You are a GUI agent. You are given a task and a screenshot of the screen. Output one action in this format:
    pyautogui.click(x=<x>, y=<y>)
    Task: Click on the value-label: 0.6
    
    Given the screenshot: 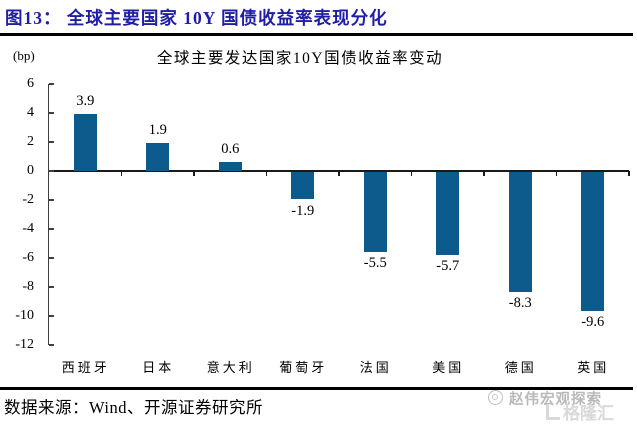 What is the action you would take?
    pyautogui.click(x=230, y=149)
    